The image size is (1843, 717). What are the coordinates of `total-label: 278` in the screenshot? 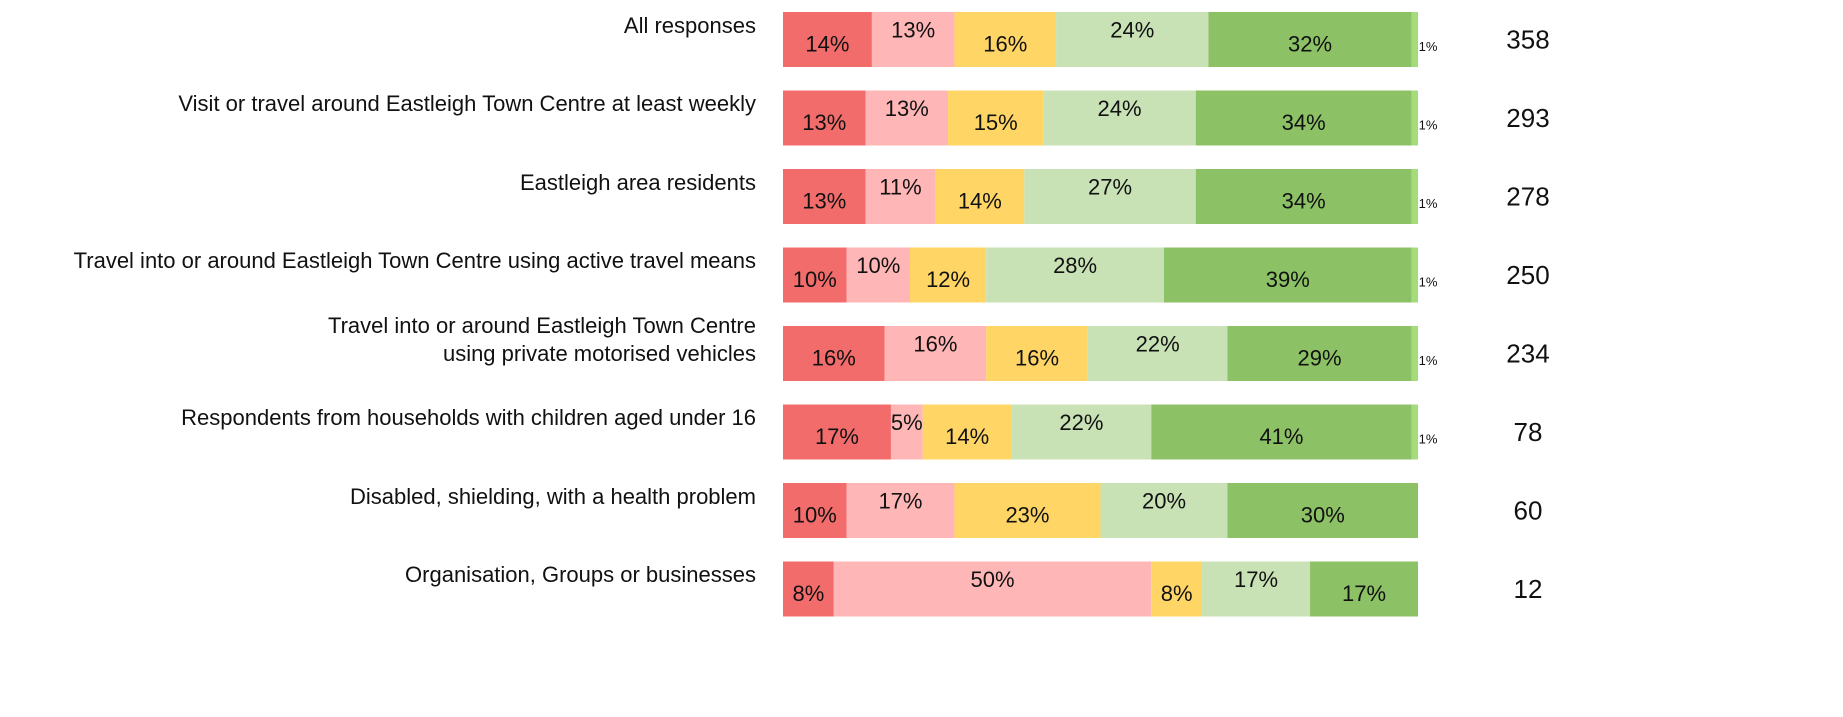 It's located at (1527, 196).